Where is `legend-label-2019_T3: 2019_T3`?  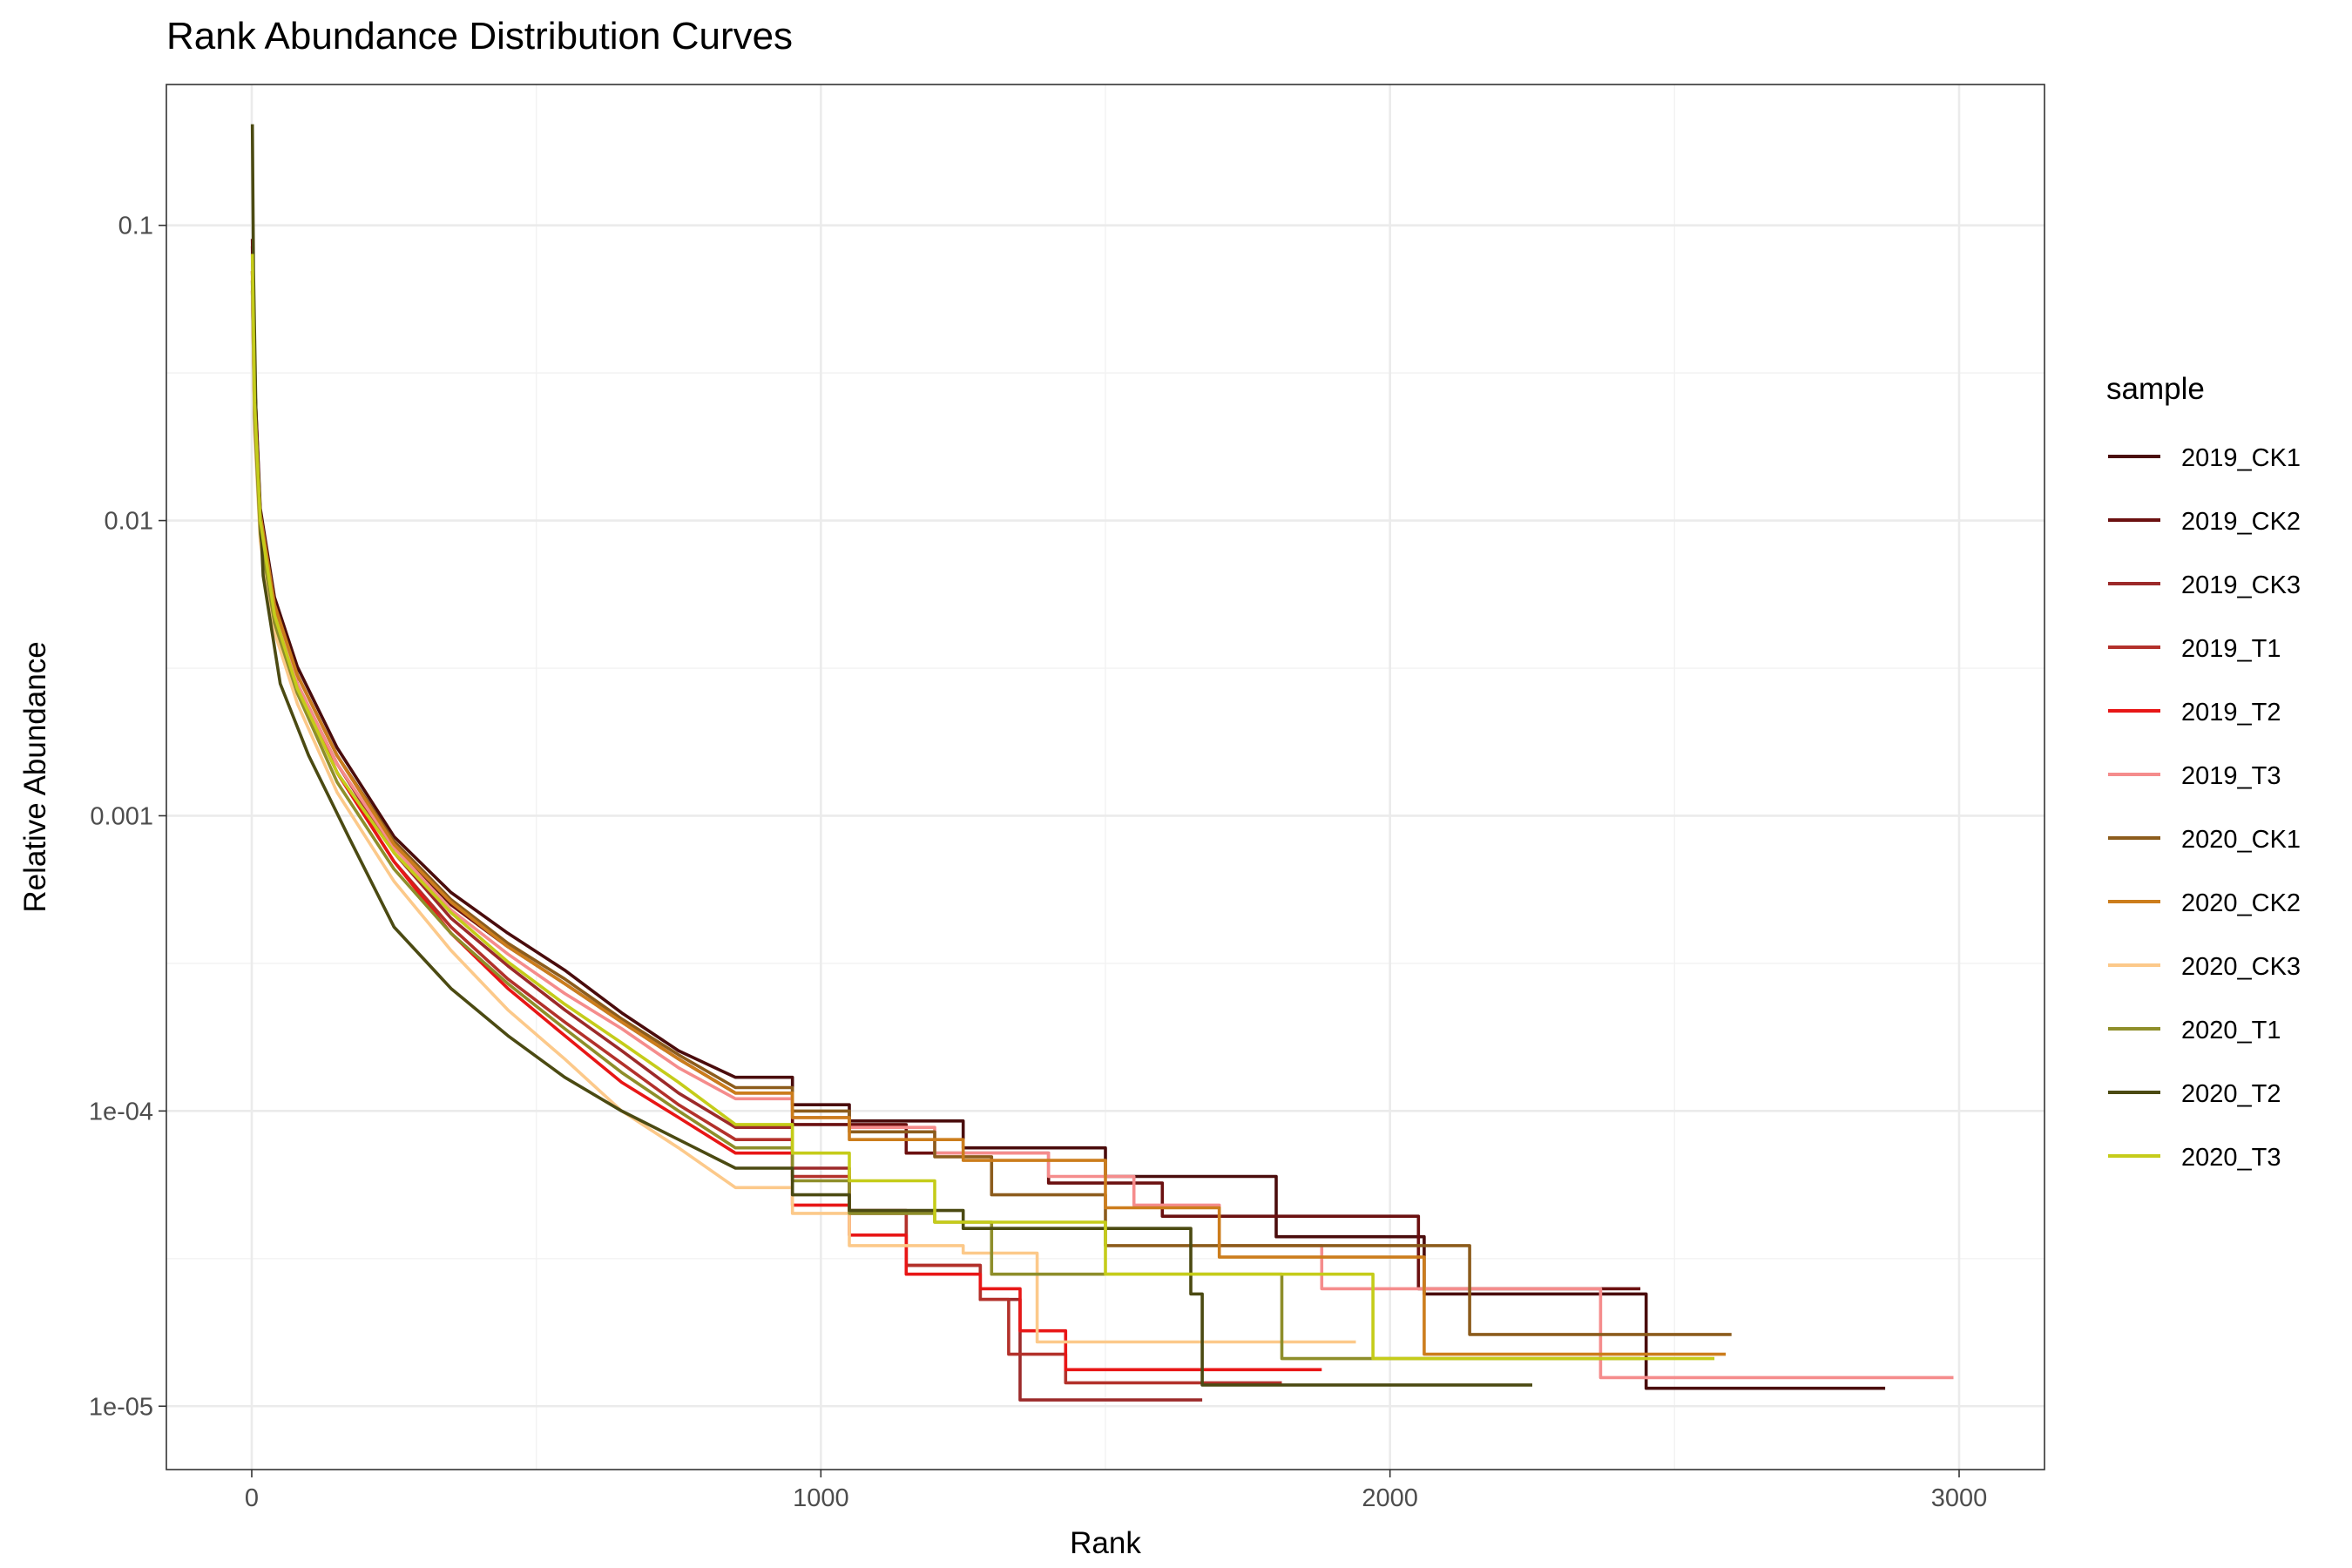 legend-label-2019_T3: 2019_T3 is located at coordinates (2231, 776).